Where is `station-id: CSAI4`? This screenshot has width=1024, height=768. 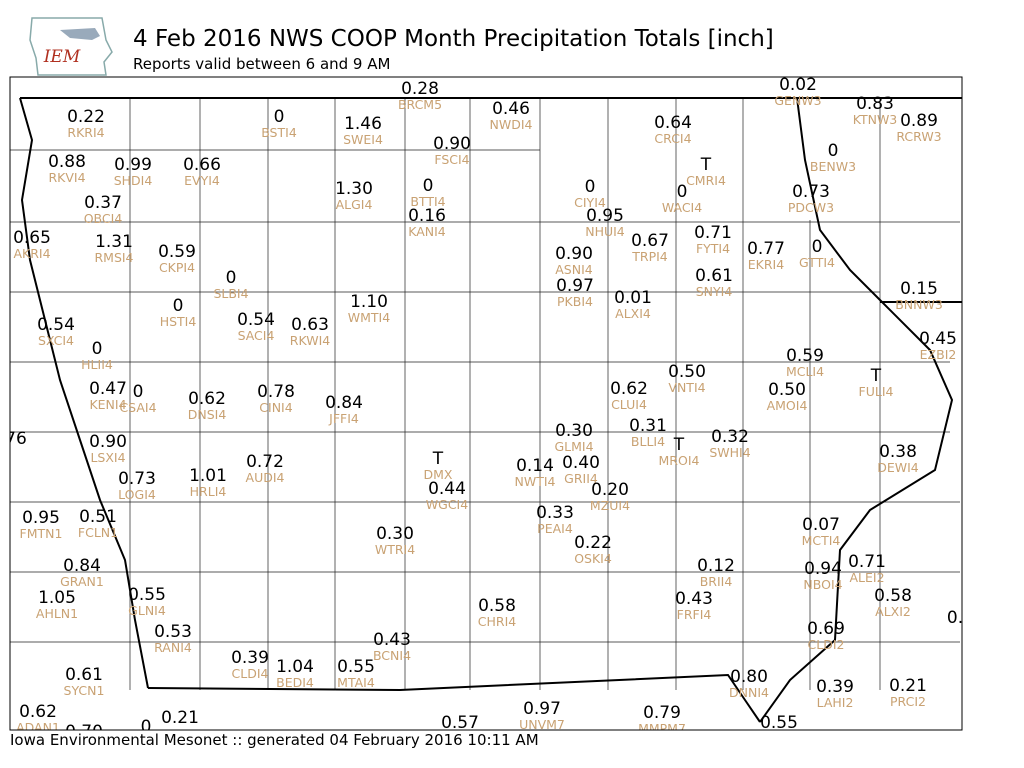 station-id: CSAI4 is located at coordinates (137, 407).